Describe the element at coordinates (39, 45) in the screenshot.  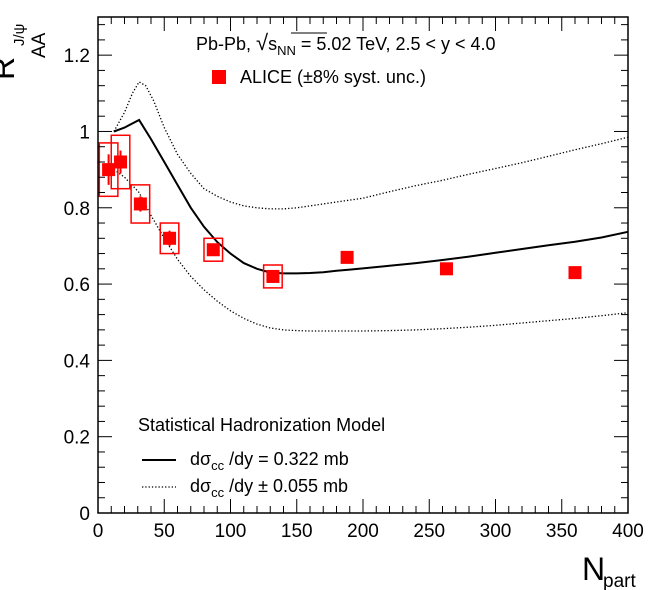
I see `y-axis-title-sub: AA` at that location.